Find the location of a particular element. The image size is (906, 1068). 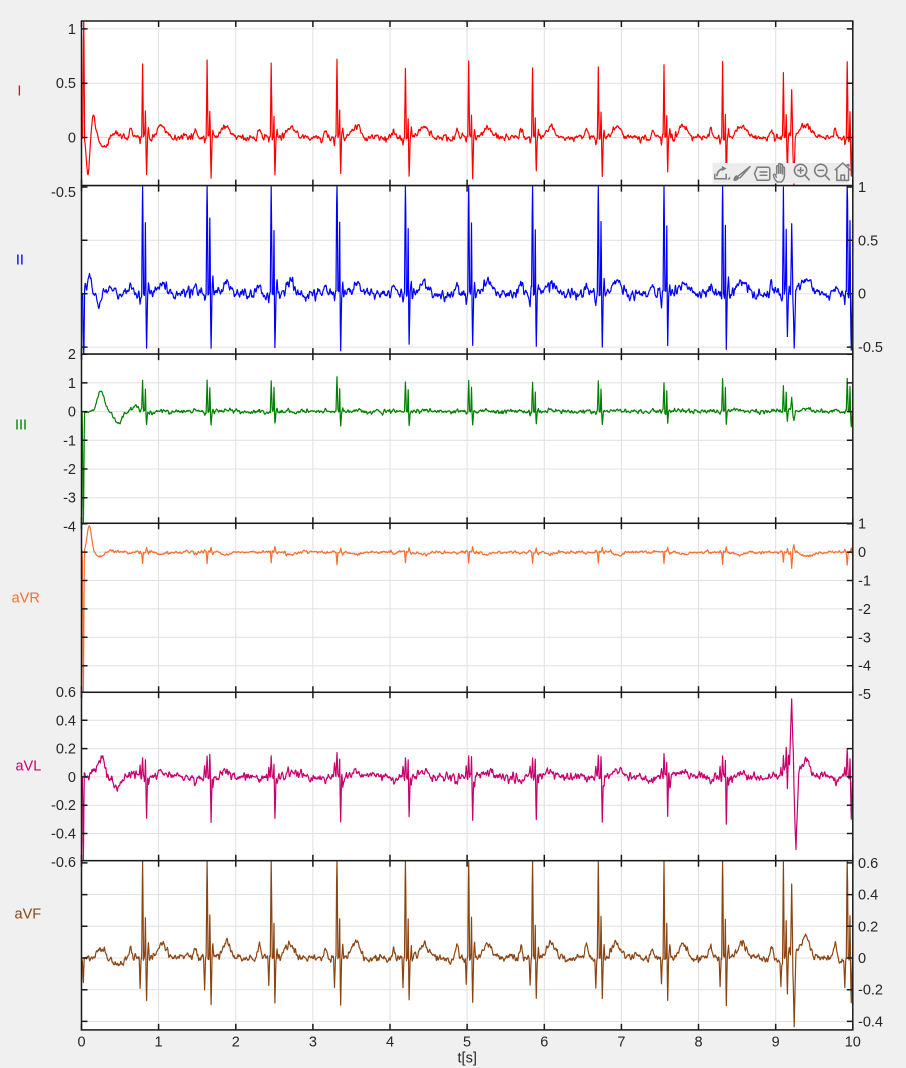

svg-text: -0.6 is located at coordinates (63, 863).